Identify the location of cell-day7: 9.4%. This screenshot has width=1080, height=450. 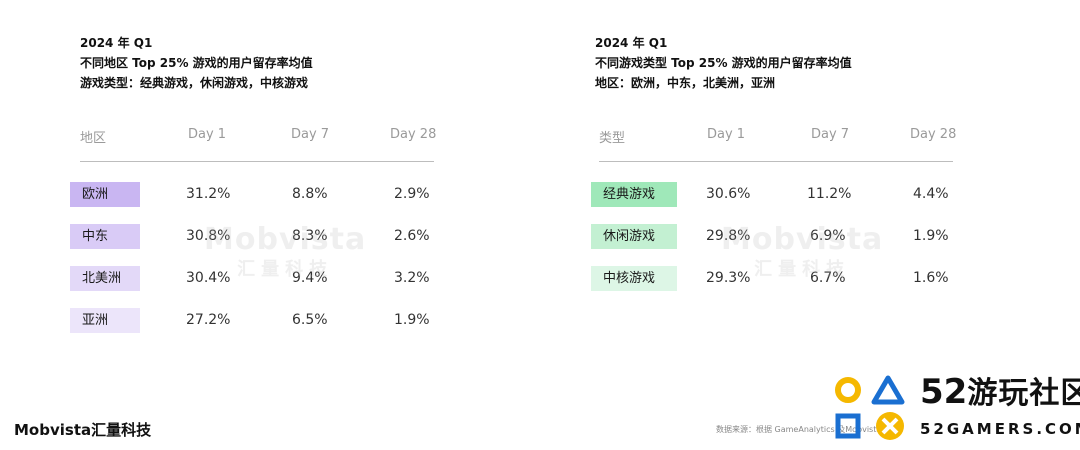
(310, 278).